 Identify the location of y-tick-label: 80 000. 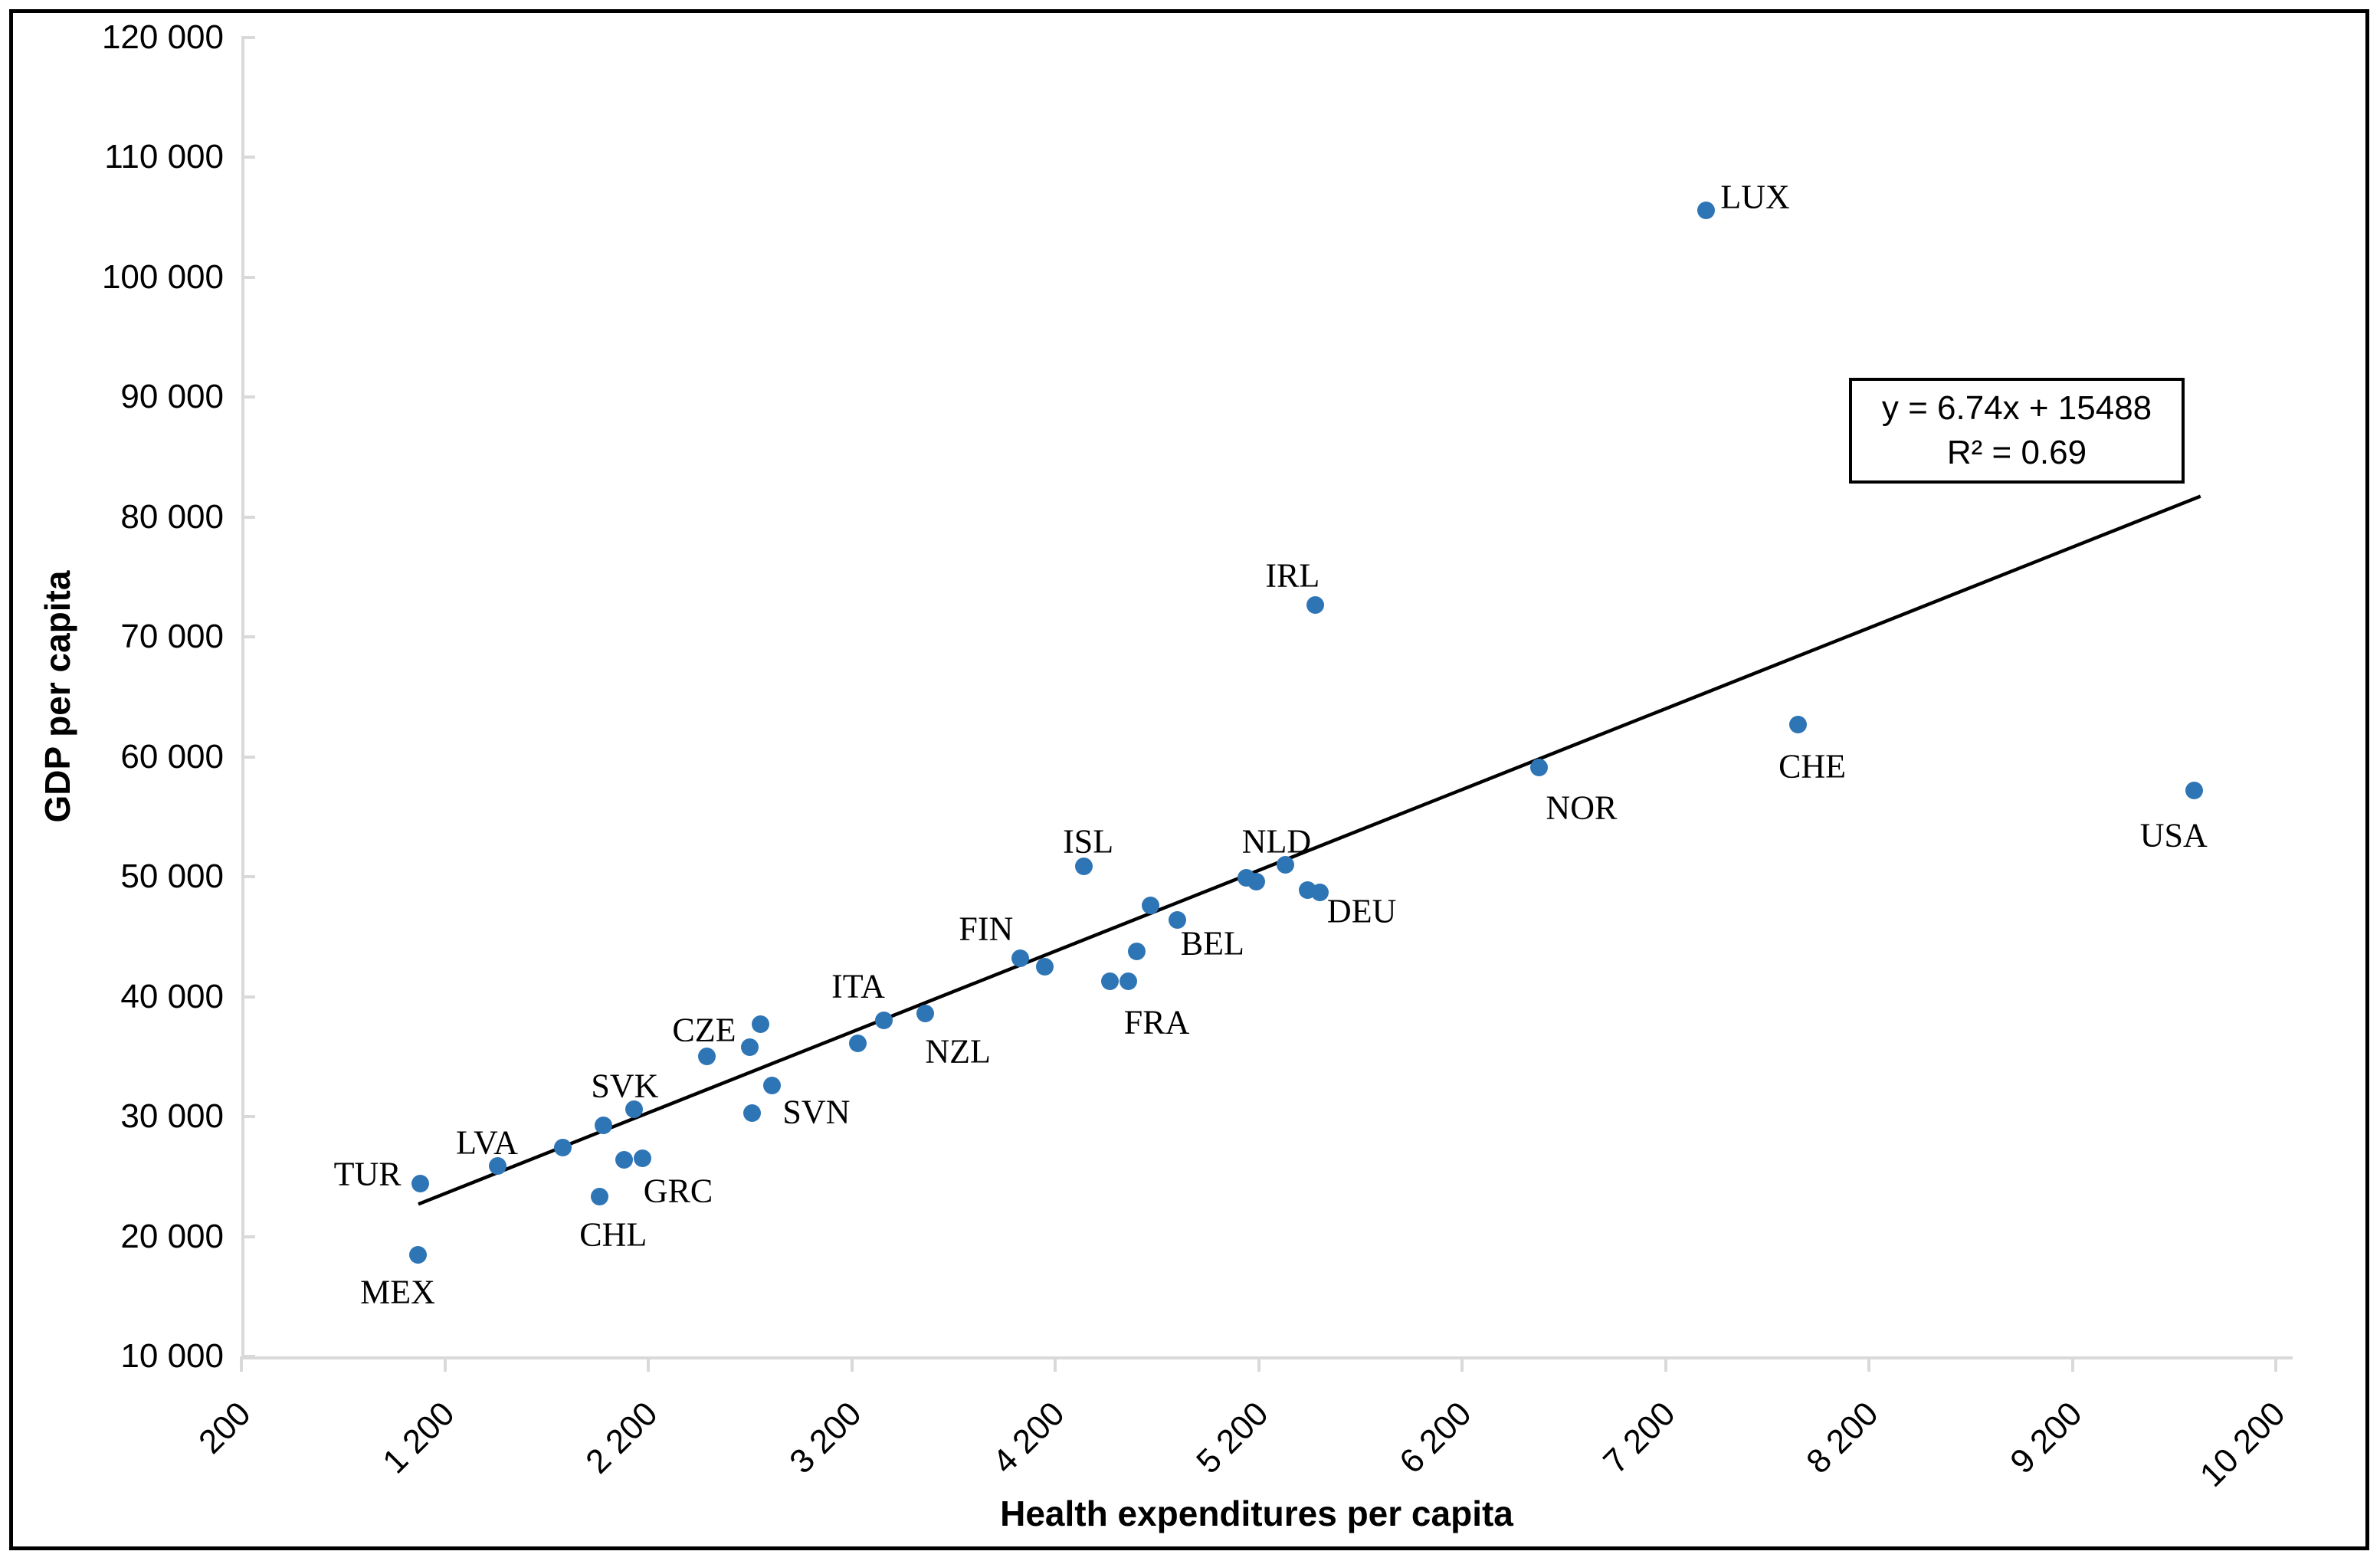
(172, 516).